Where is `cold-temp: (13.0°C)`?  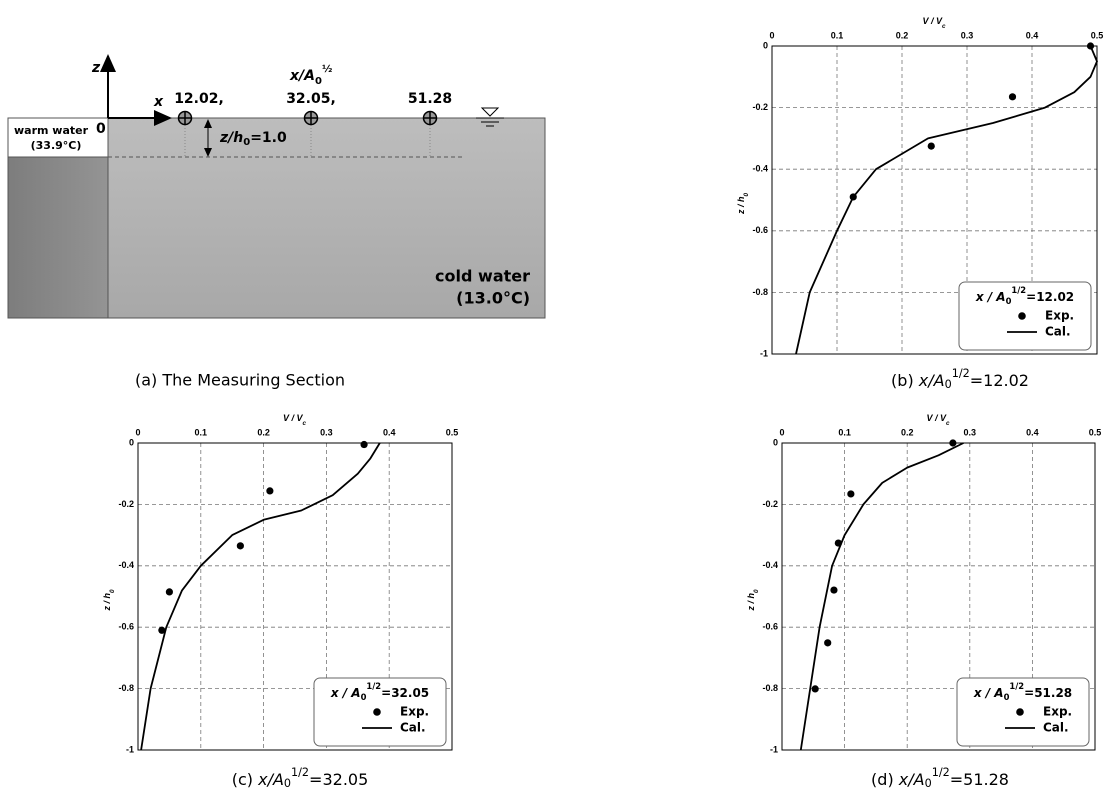
cold-temp: (13.0°C) is located at coordinates (493, 298).